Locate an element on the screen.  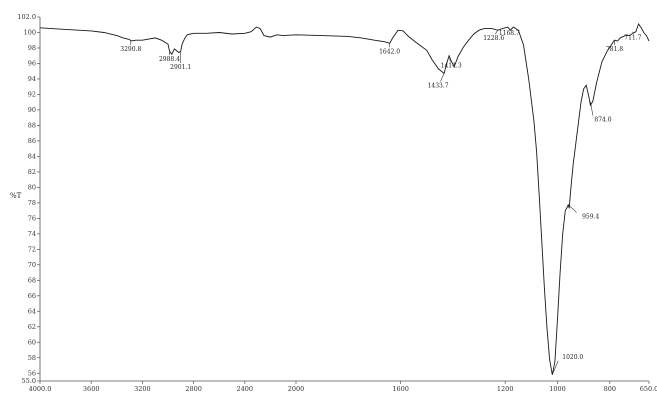
y-tick-label: 74 is located at coordinates (32, 234).